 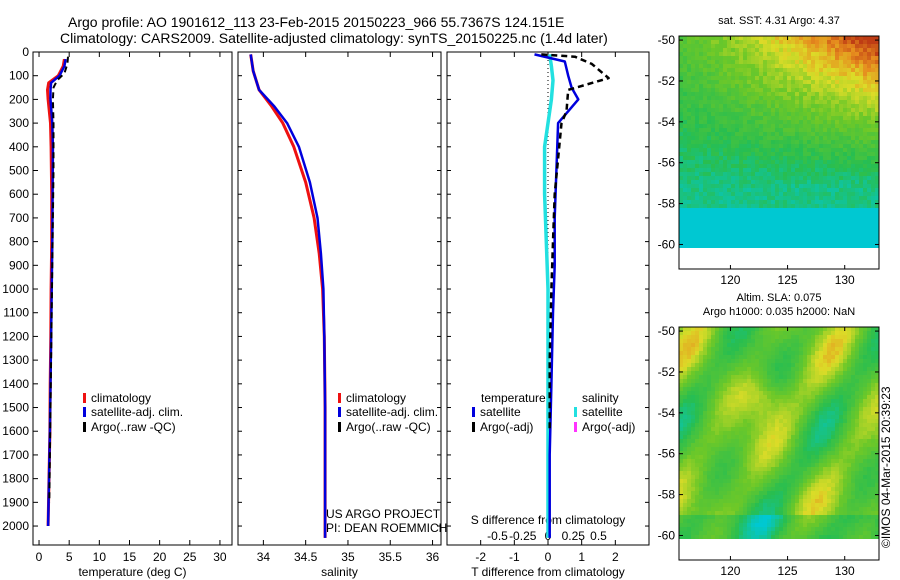 What do you see at coordinates (16, 313) in the screenshot?
I see `y-tick-label: 1100` at bounding box center [16, 313].